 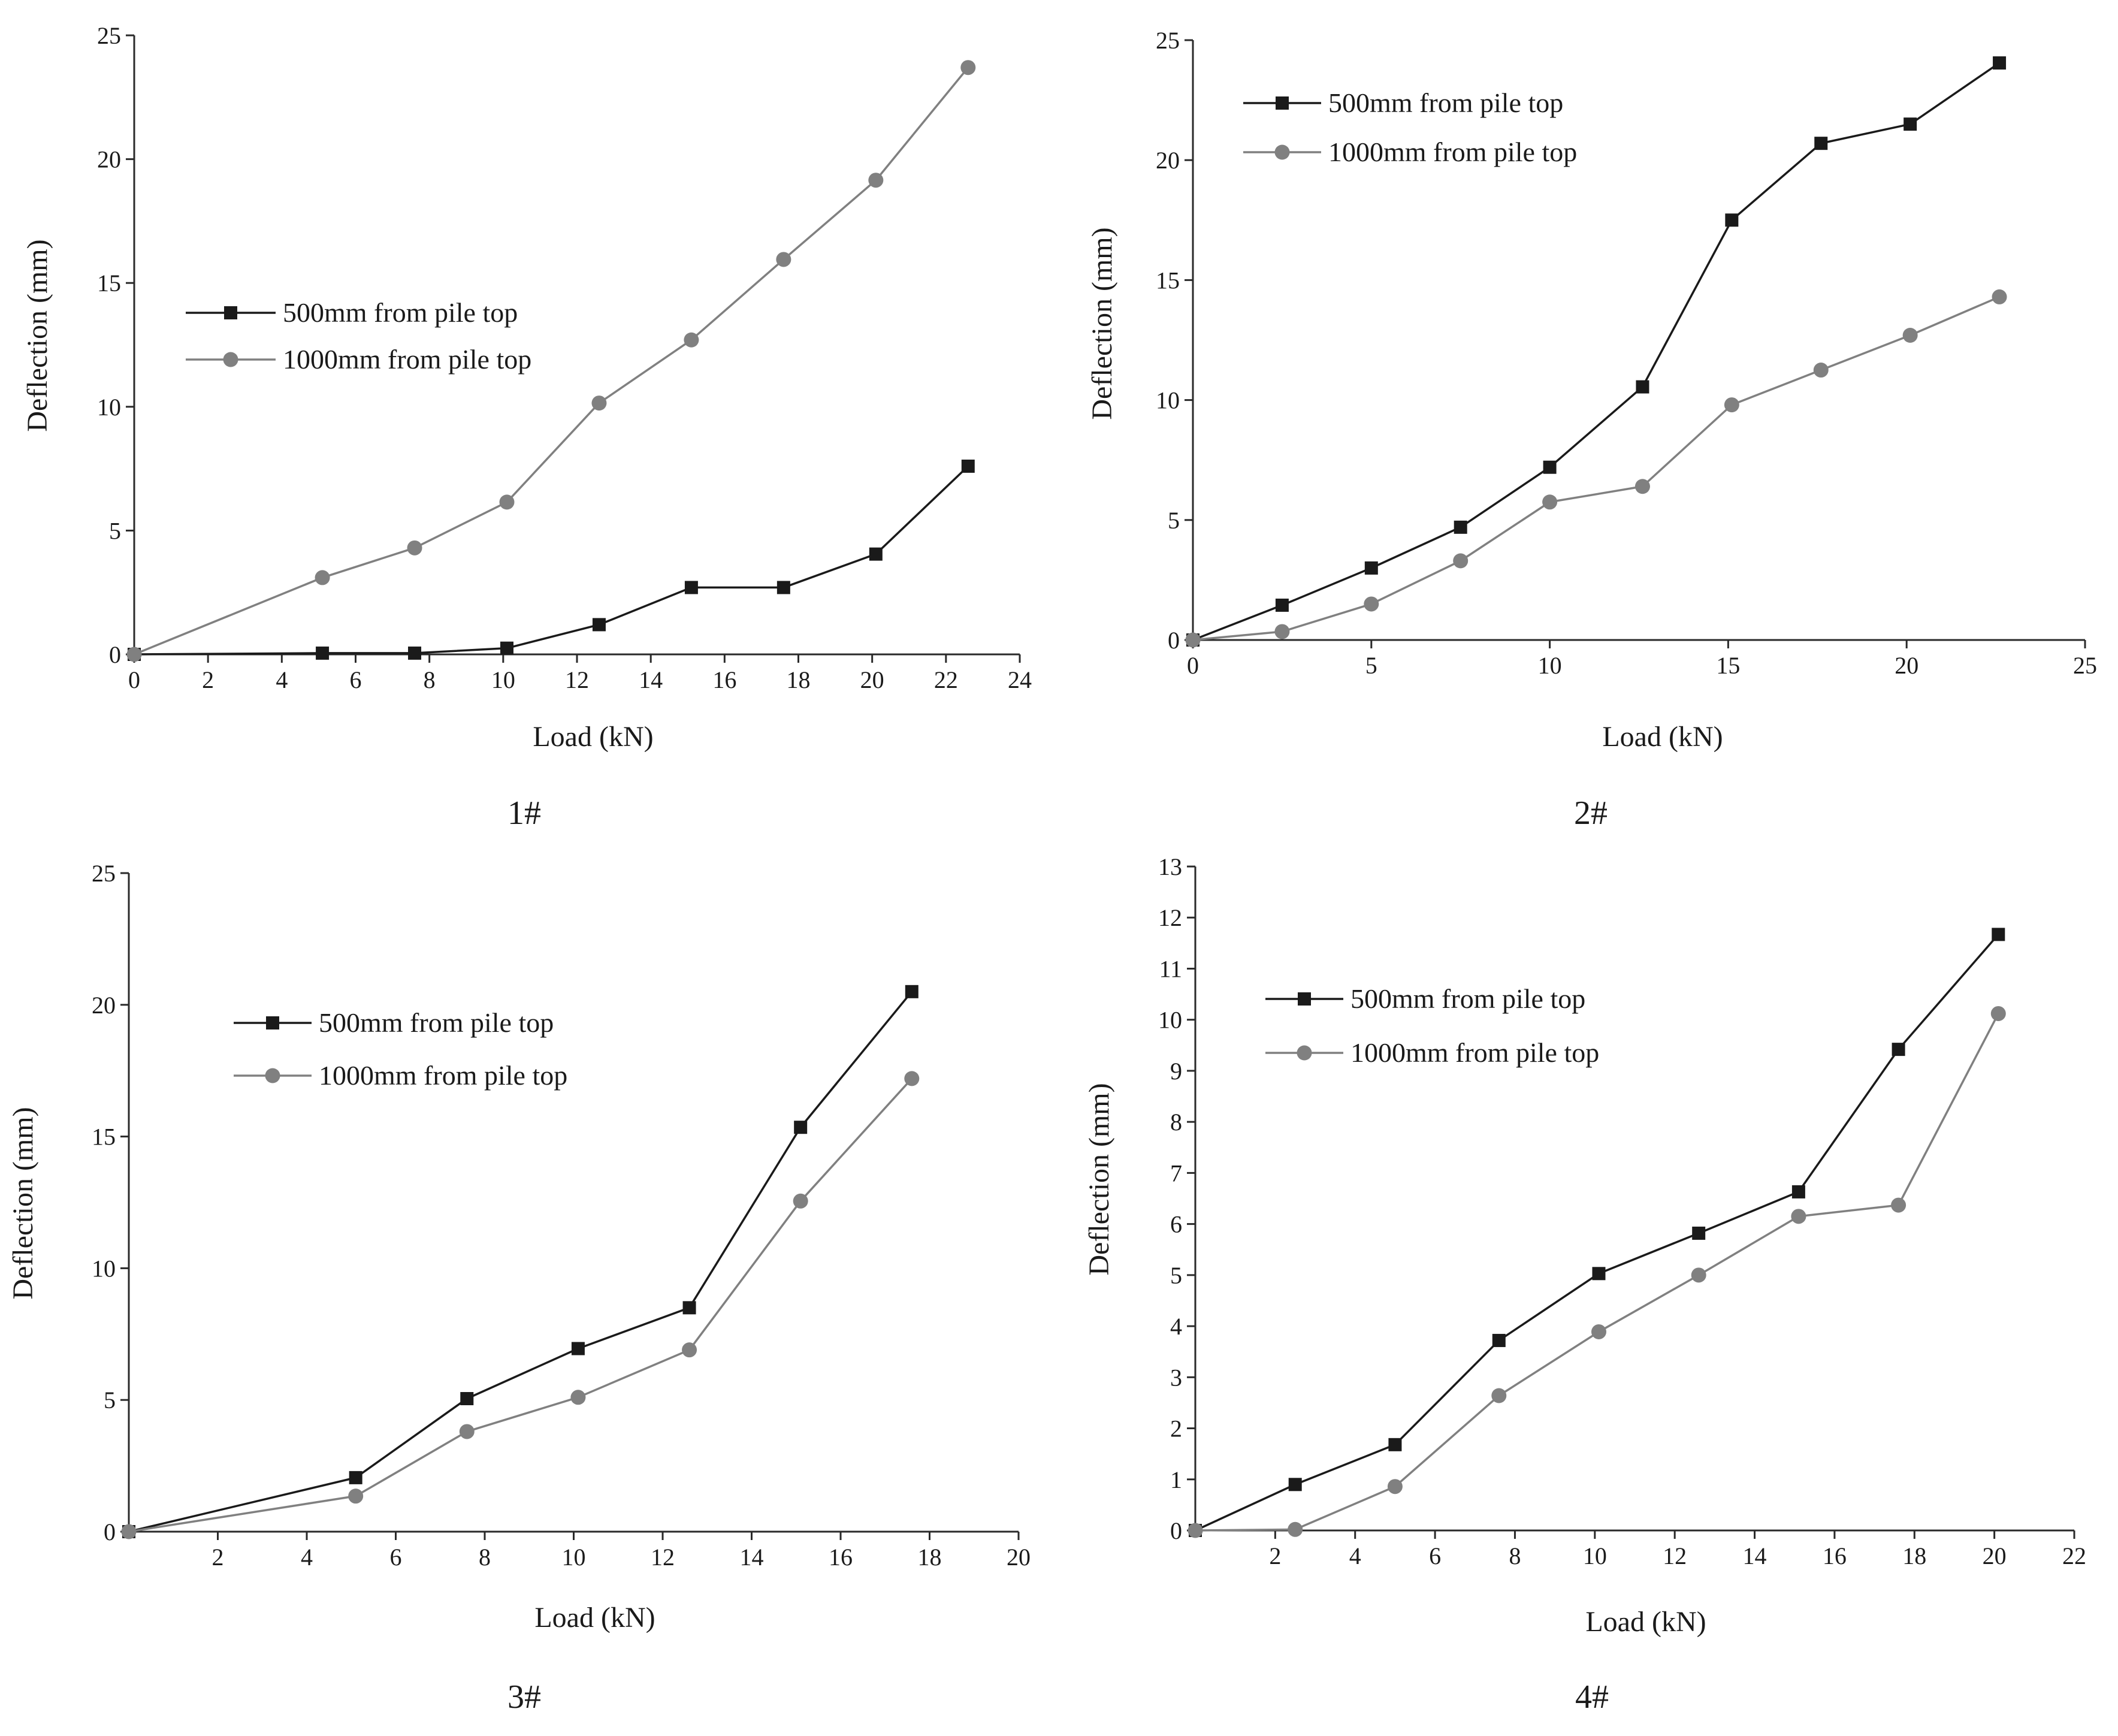 What do you see at coordinates (1020, 680) in the screenshot?
I see `x-tick-label: 24` at bounding box center [1020, 680].